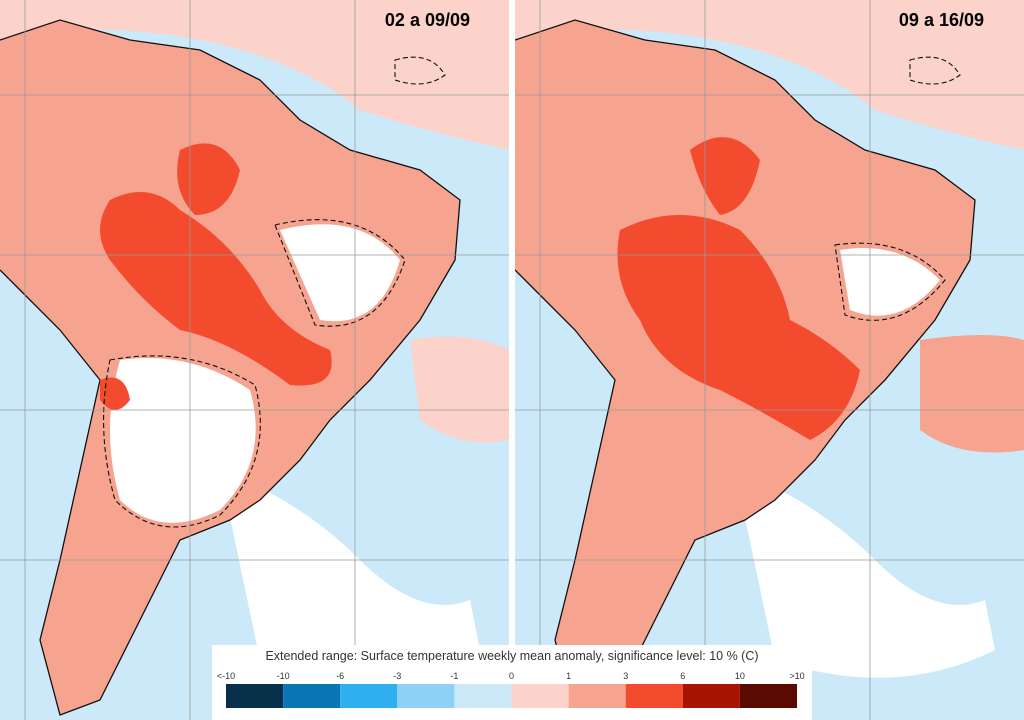  What do you see at coordinates (427, 20) in the screenshot?
I see `panel-title: 02 a 09/09` at bounding box center [427, 20].